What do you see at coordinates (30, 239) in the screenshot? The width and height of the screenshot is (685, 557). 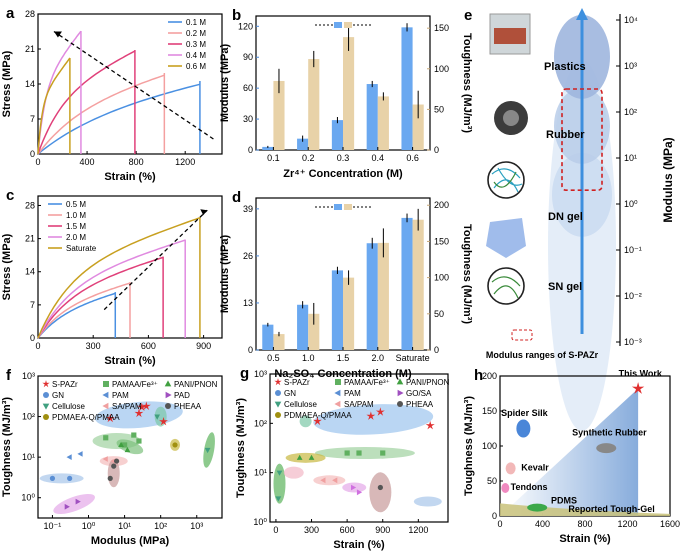 I see `y-tick-label-c: 21` at bounding box center [30, 239].